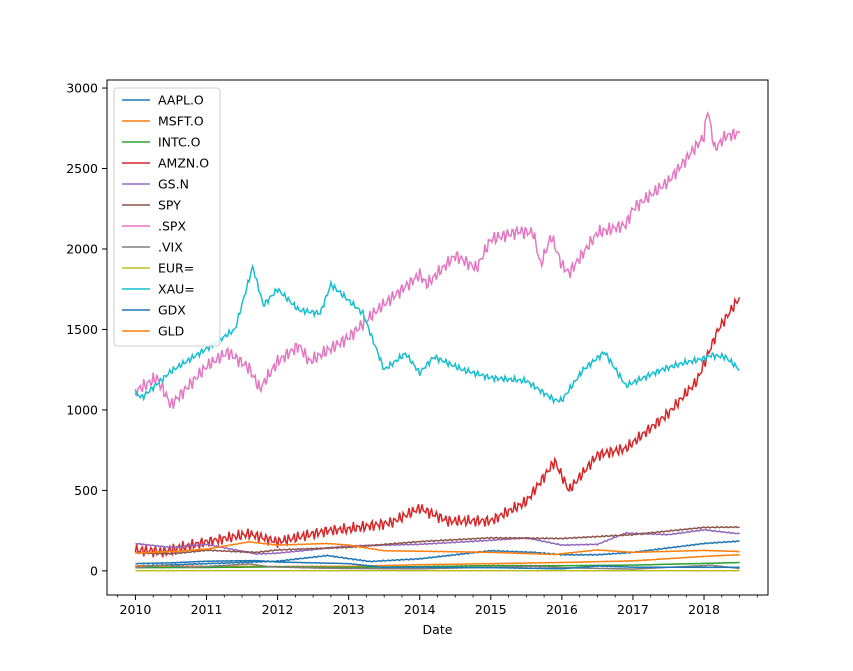 The height and width of the screenshot is (671, 853). What do you see at coordinates (183, 163) in the screenshot?
I see `legend-label: AMZN.O` at bounding box center [183, 163].